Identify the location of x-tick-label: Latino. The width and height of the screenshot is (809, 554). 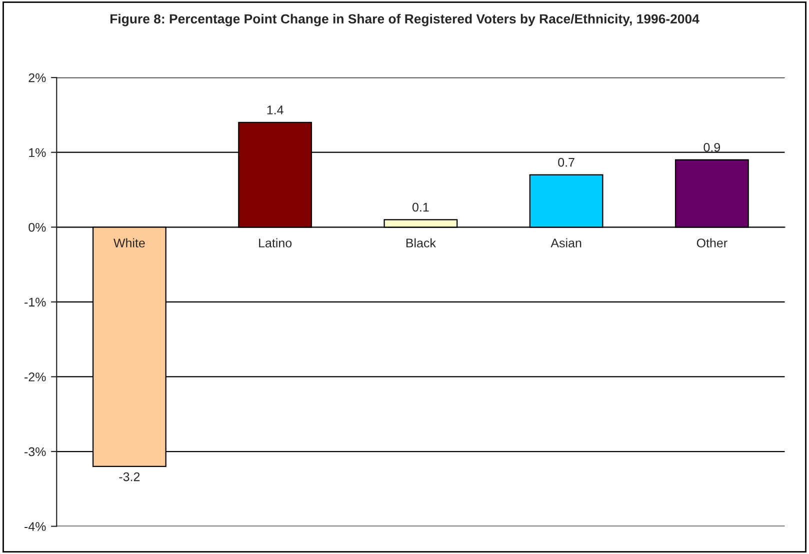
(275, 243).